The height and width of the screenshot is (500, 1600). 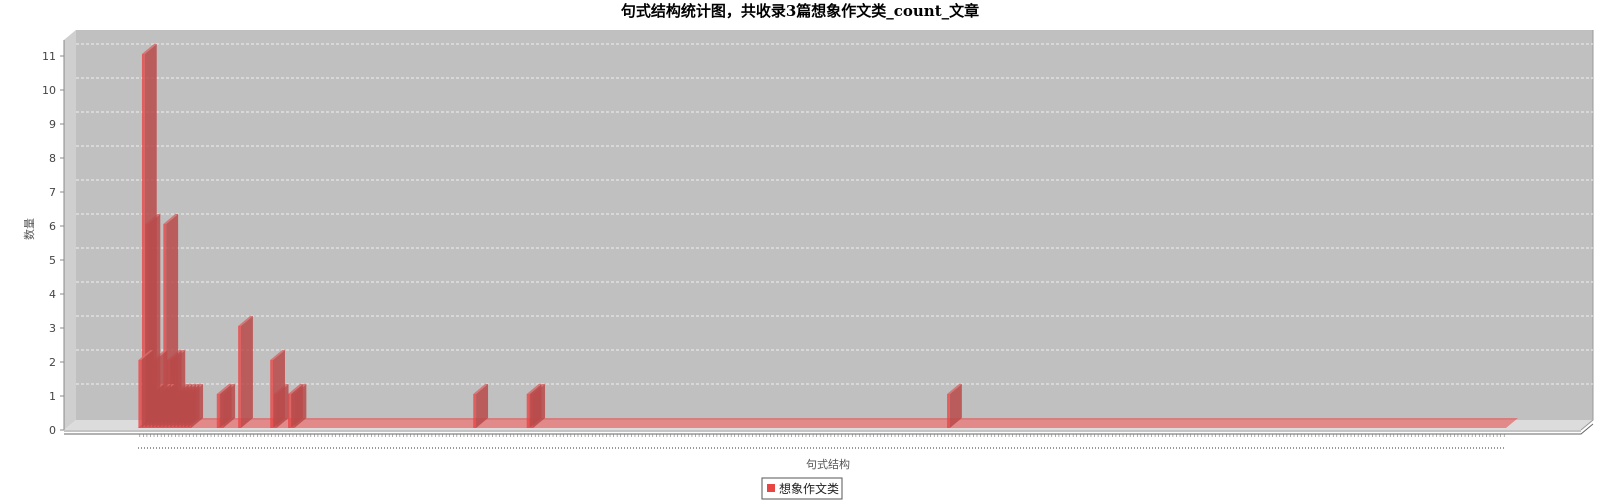 What do you see at coordinates (70, 230) in the screenshot?
I see `plot-left-wall` at bounding box center [70, 230].